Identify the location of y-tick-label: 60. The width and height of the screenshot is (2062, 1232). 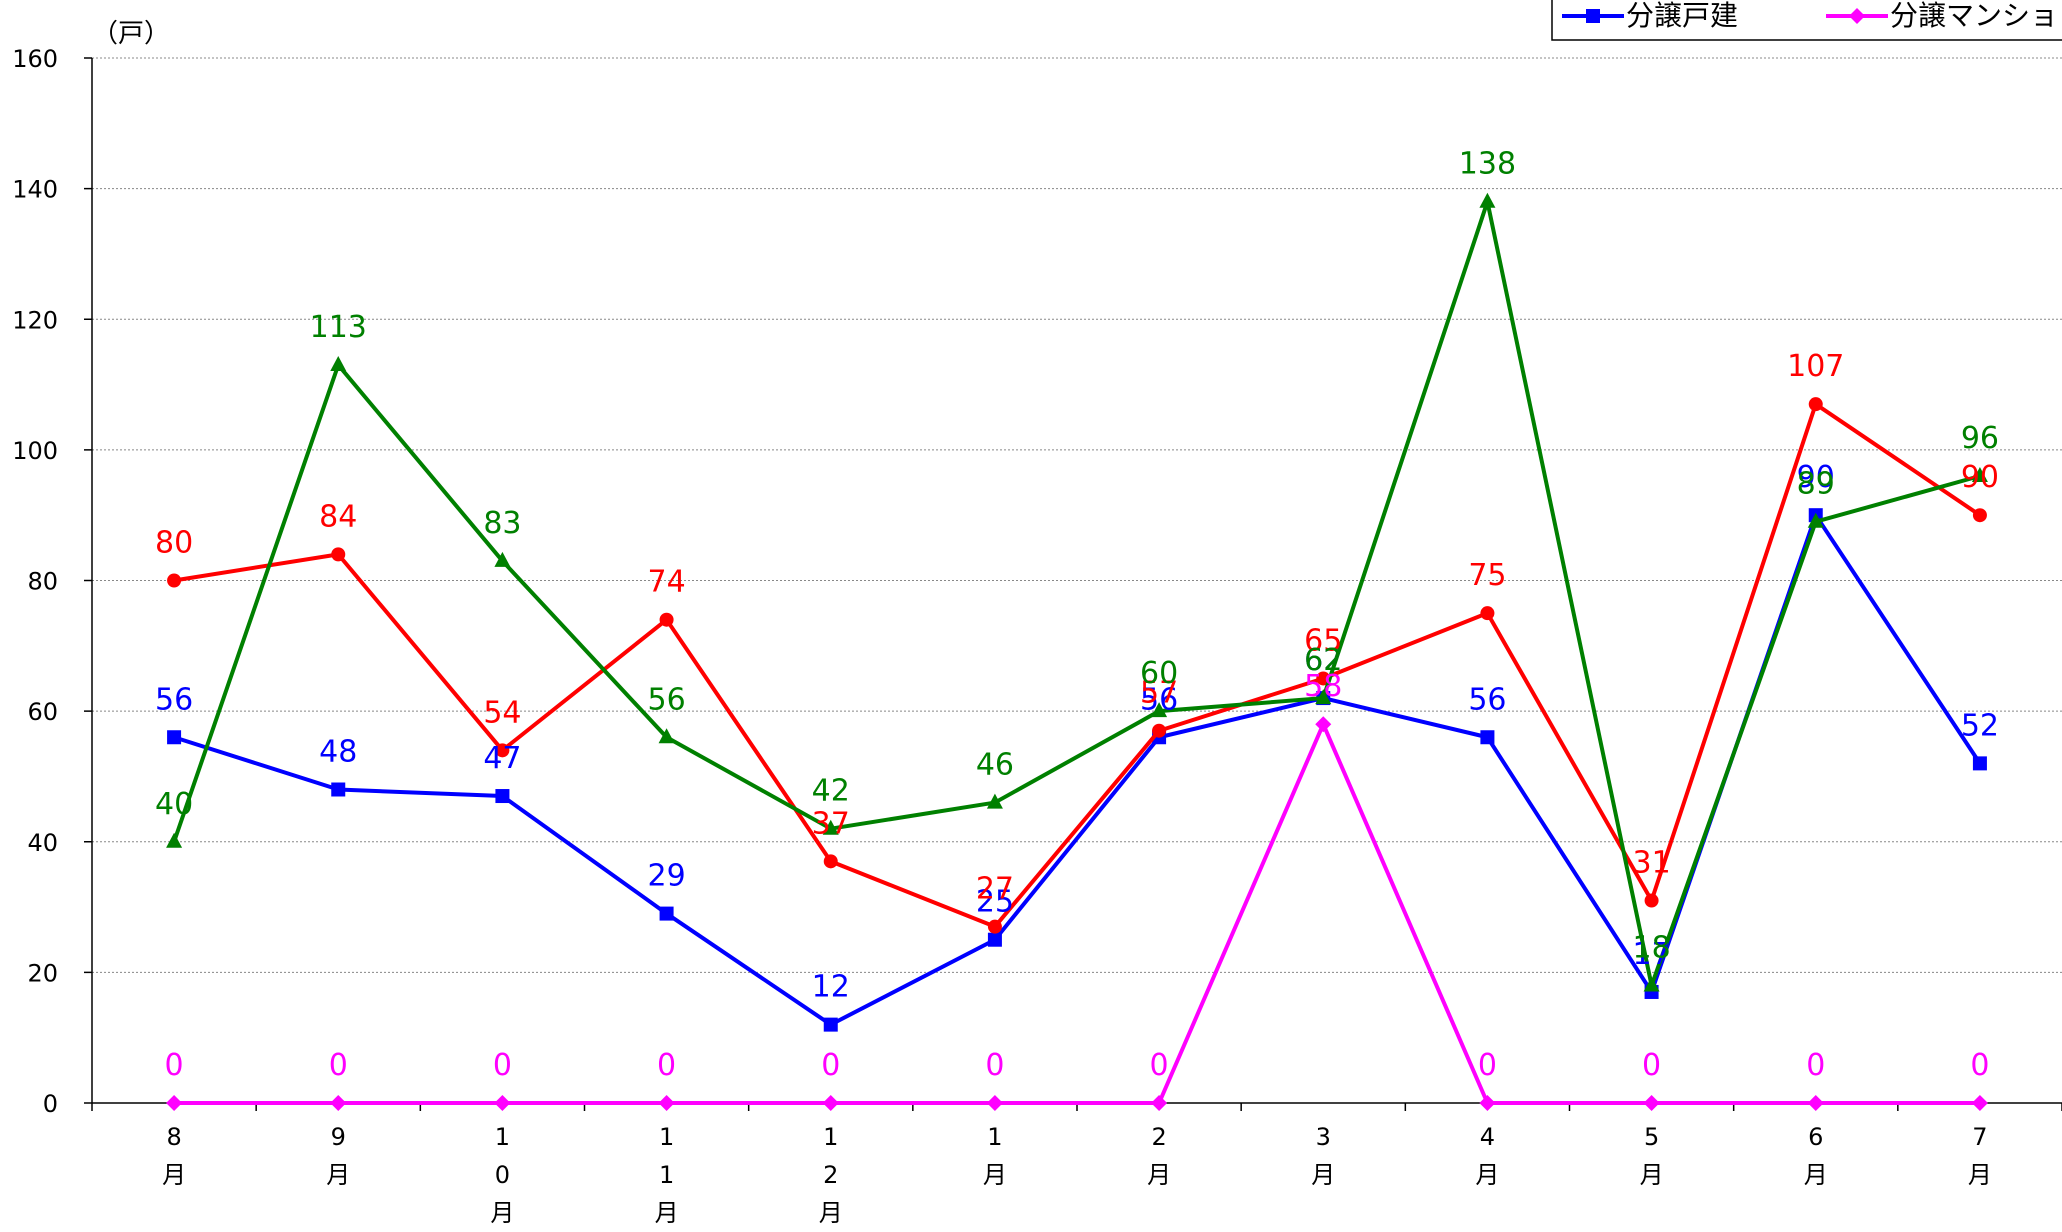
(42, 712).